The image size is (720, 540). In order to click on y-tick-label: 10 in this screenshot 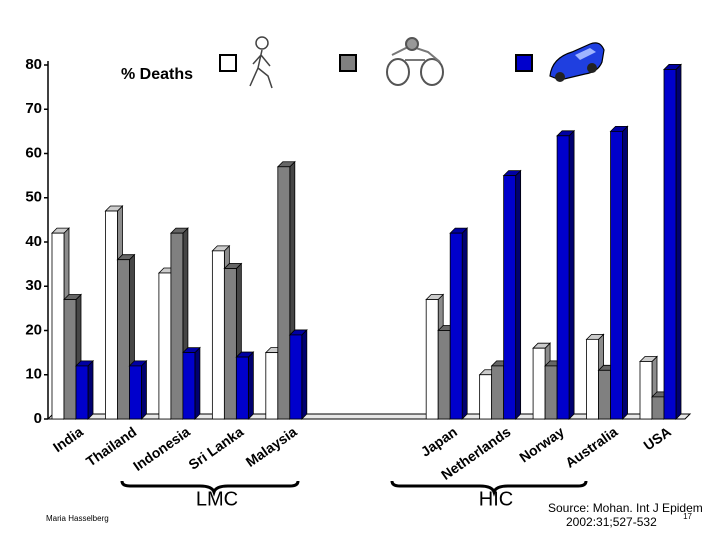, I will do `click(33, 374)`.